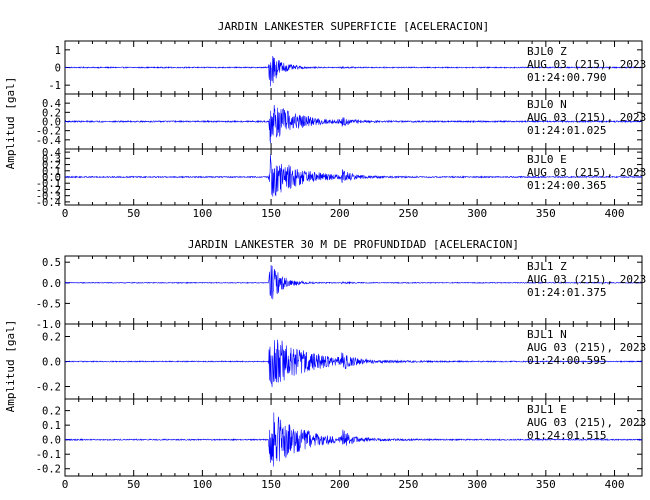  Describe the element at coordinates (566, 360) in the screenshot. I see `record-time-label: 01:24:00.595` at that location.